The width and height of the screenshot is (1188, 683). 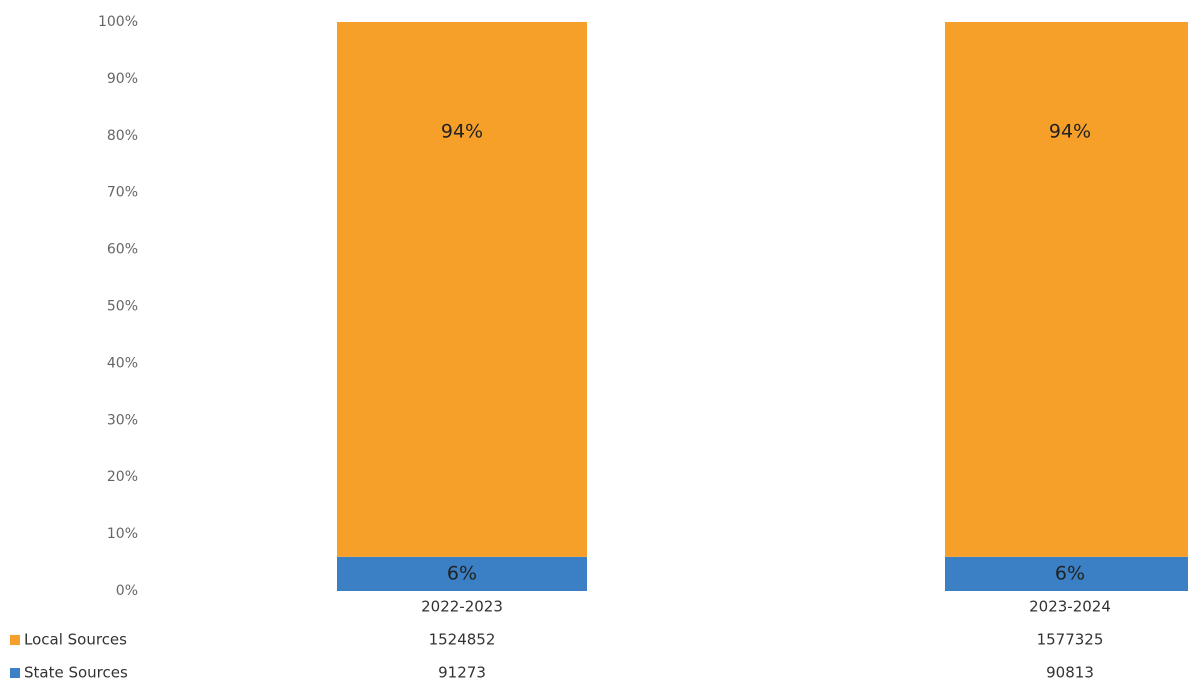 What do you see at coordinates (122, 534) in the screenshot?
I see `y-tick-label: 10%` at bounding box center [122, 534].